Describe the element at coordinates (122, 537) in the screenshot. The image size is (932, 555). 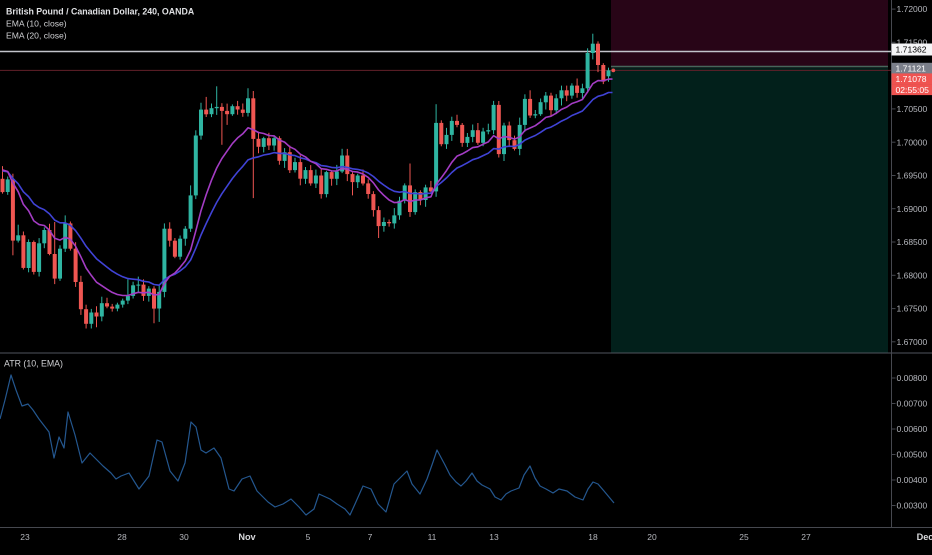
I see `svg-text: 28` at that location.